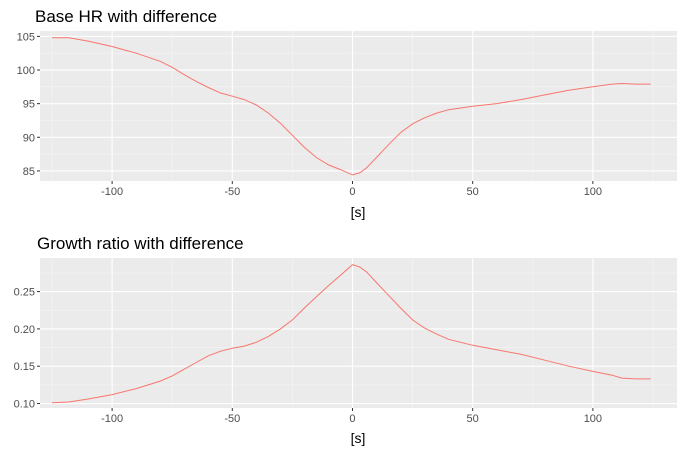  Describe the element at coordinates (24, 293) in the screenshot. I see `y-tick-label: 0.25` at that location.